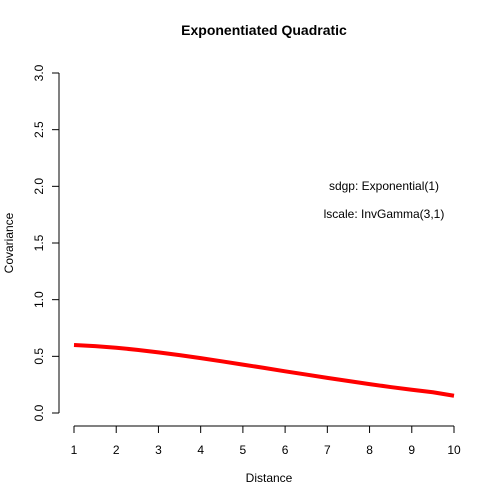 This screenshot has height=500, width=500. Describe the element at coordinates (39, 412) in the screenshot. I see `y-tick-label: 0.0` at that location.